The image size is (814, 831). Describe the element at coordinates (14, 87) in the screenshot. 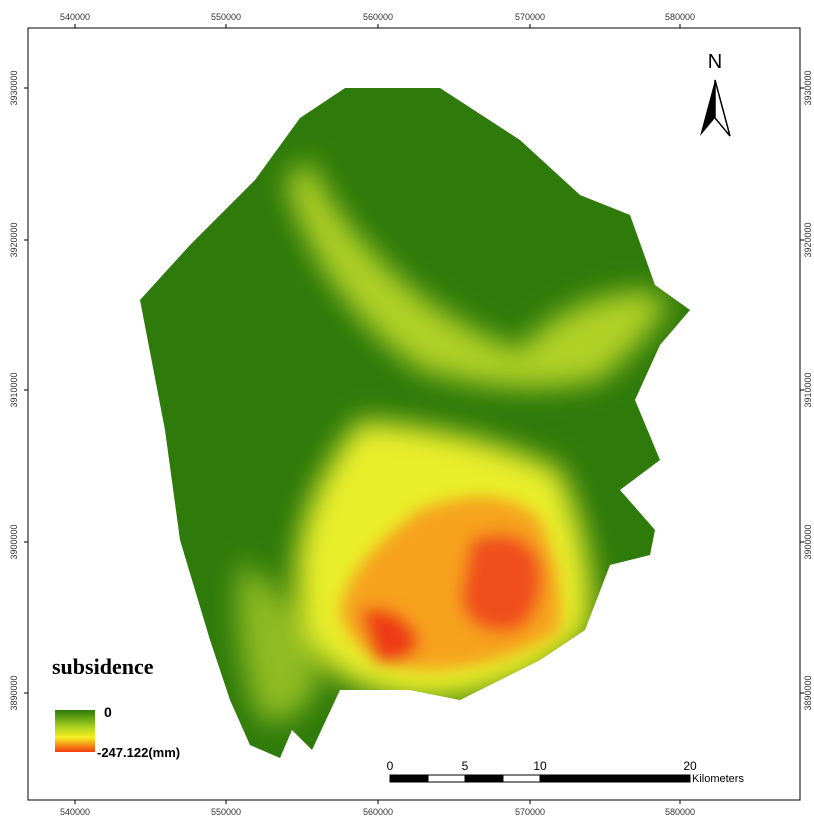

I see `y-tick-label-left: 3930000` at that location.